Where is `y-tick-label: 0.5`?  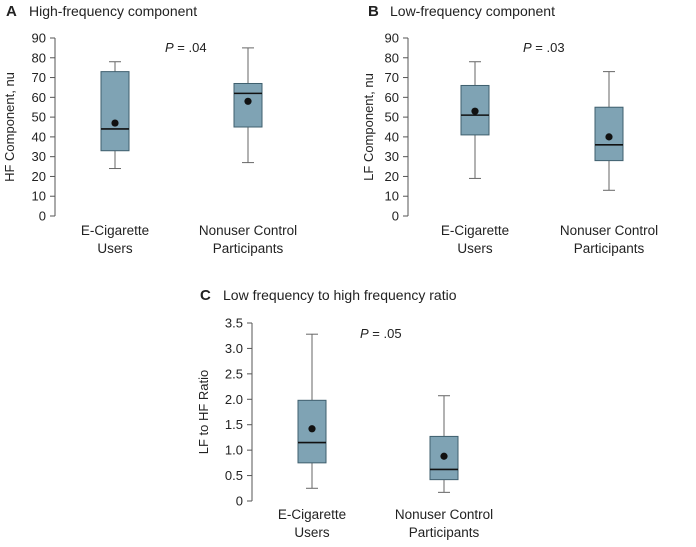
y-tick-label: 0.5 is located at coordinates (234, 475).